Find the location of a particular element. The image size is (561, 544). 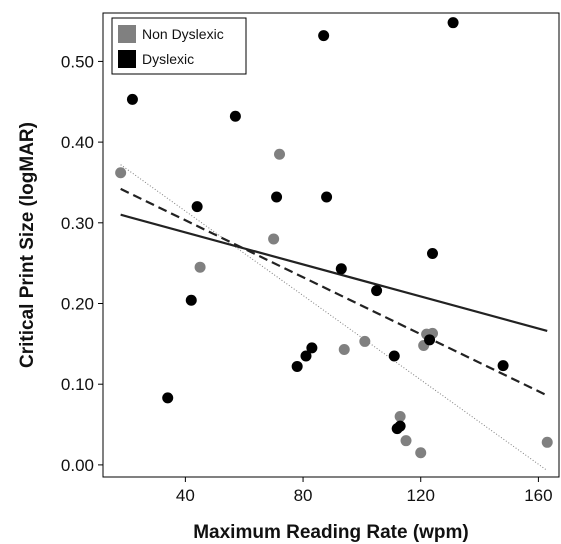

x-axis-title: Maximum Reading Rate (wpm) is located at coordinates (331, 532).